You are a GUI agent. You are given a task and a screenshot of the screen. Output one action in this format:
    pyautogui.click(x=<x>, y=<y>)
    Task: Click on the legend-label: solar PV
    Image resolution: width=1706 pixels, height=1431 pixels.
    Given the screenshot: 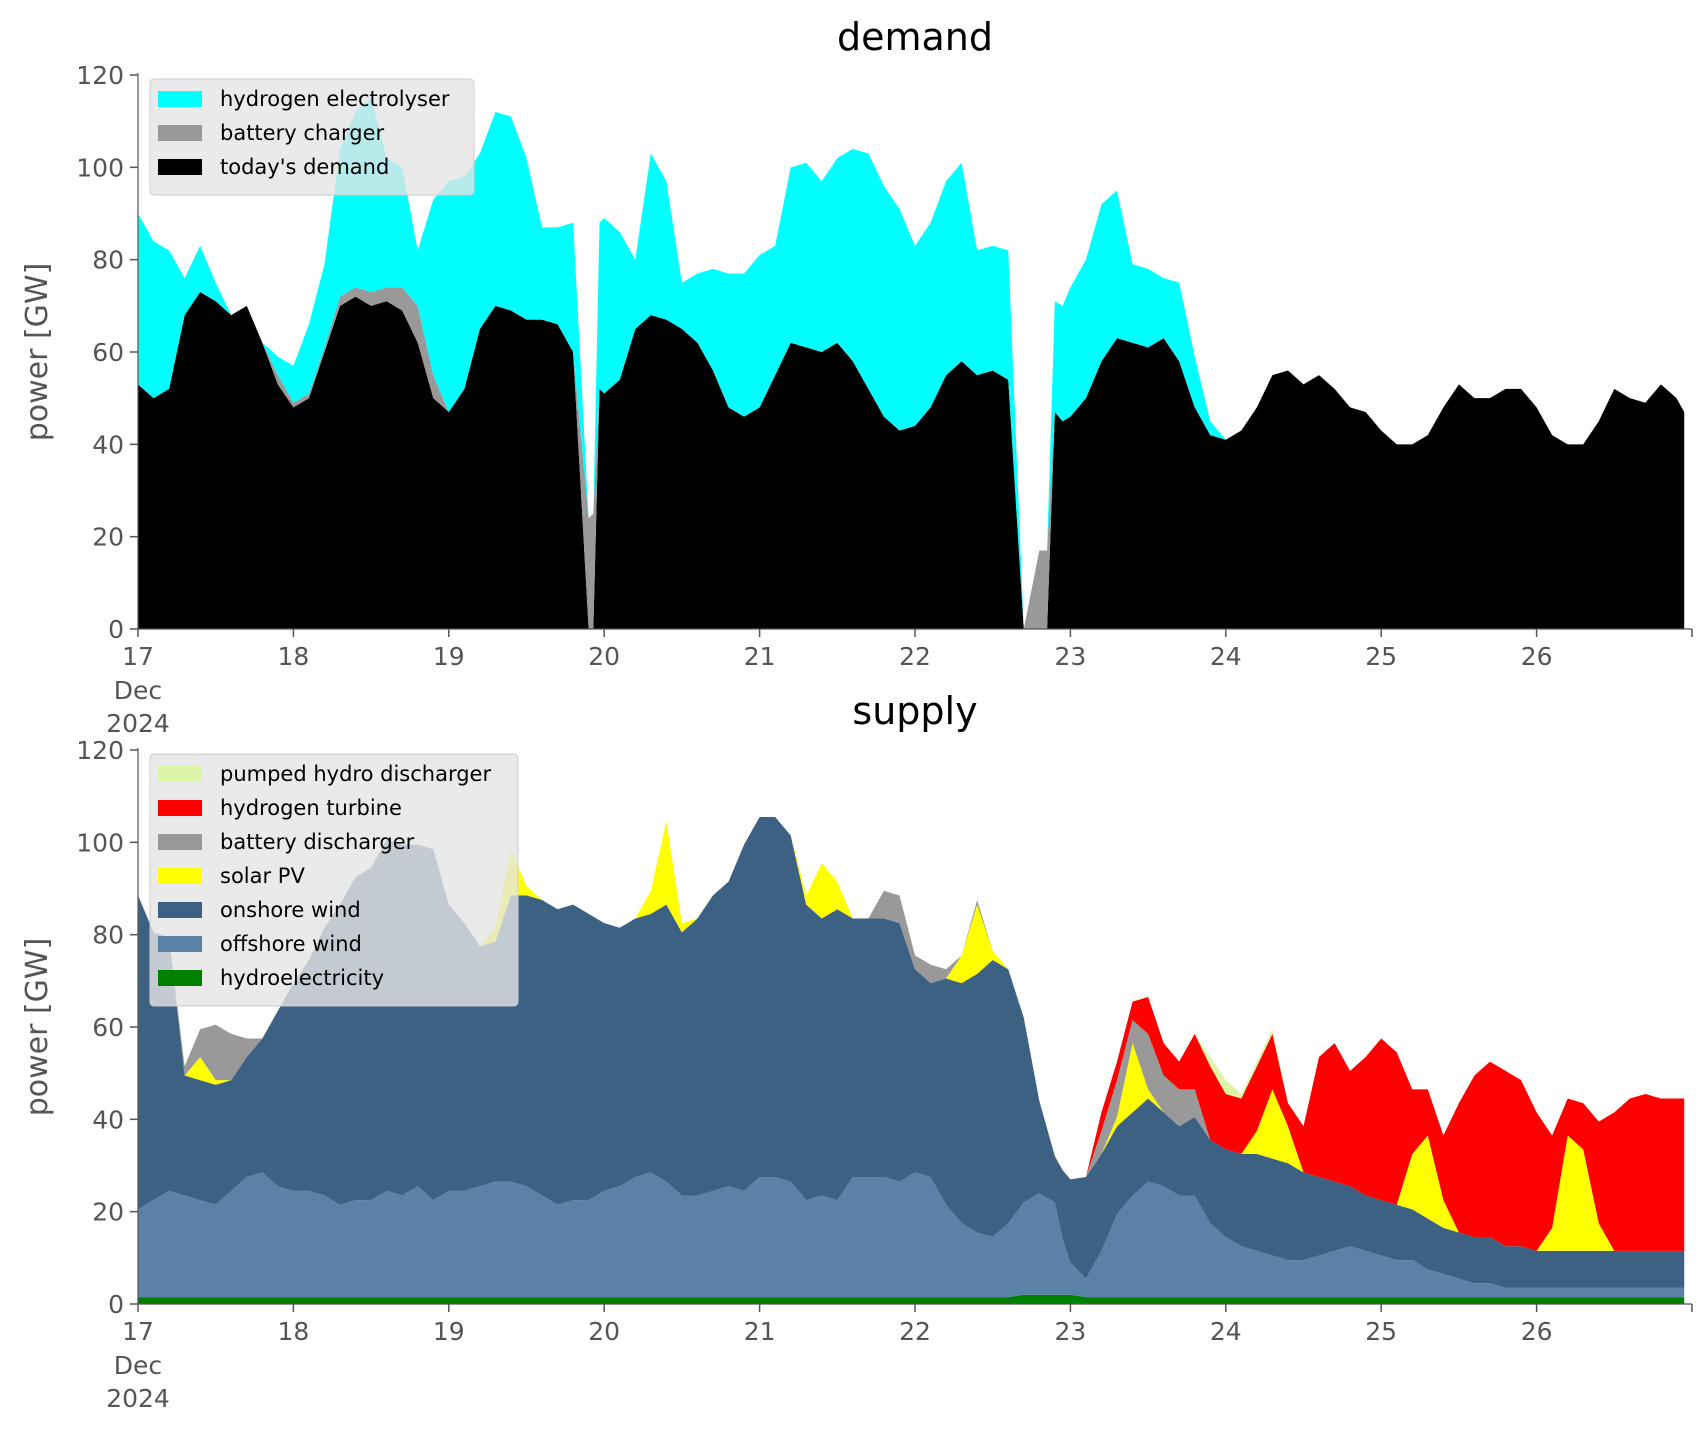 What is the action you would take?
    pyautogui.click(x=262, y=876)
    